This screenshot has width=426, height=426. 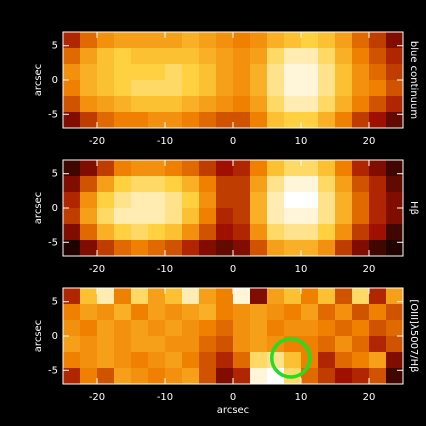 I want to click on x-tick-label: 20, so click(x=369, y=397).